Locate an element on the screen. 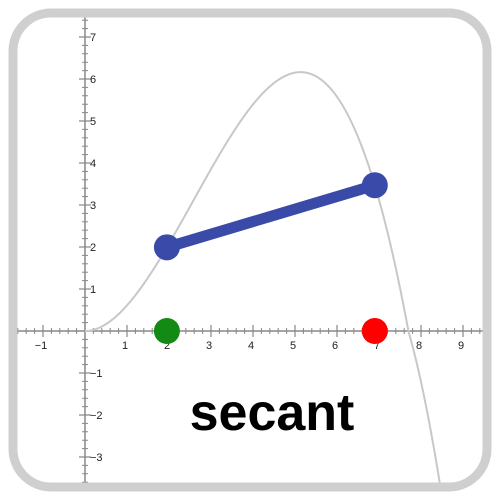 The image size is (500, 500). x-axis-point-end is located at coordinates (374, 331).